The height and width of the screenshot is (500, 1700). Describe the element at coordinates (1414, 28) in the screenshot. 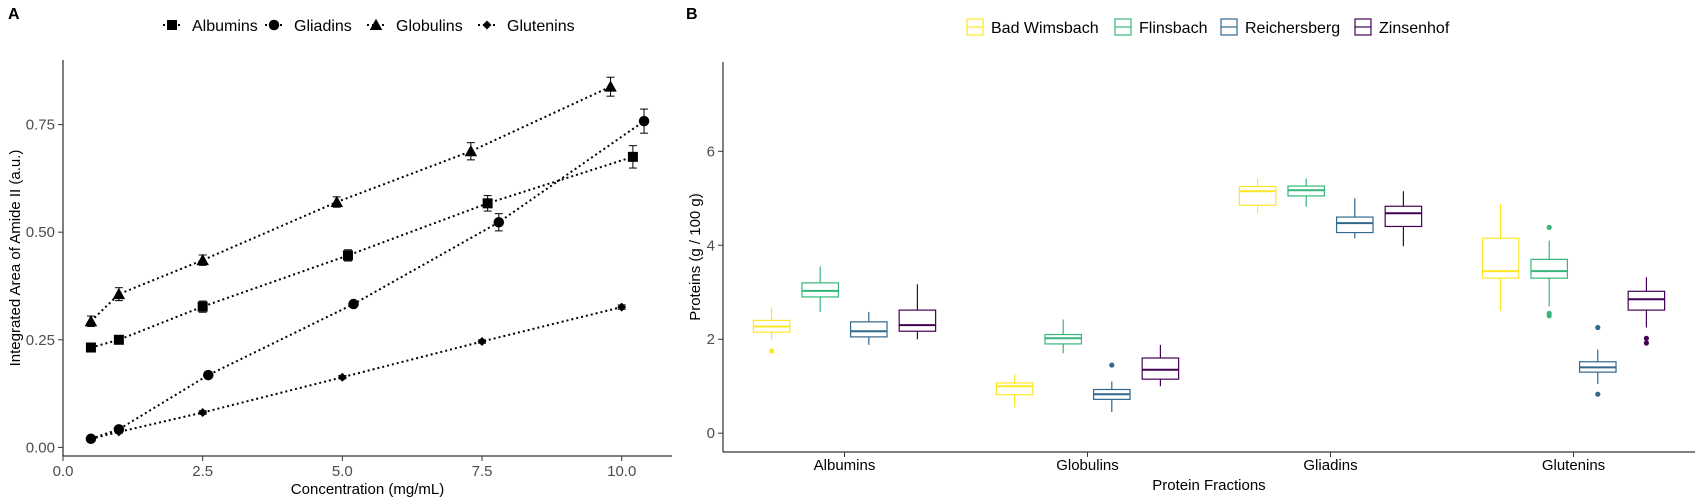

I see `legend-label: Zinsenhof` at that location.